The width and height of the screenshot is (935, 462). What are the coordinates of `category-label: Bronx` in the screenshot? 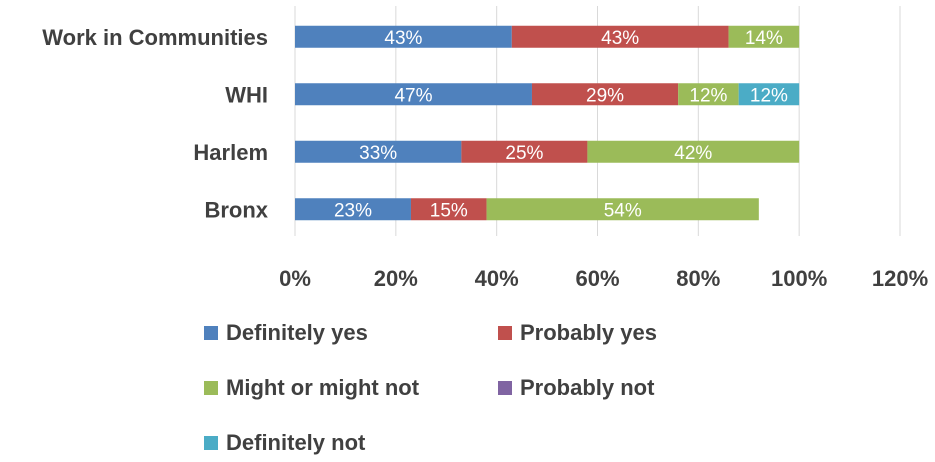 It's located at (236, 209).